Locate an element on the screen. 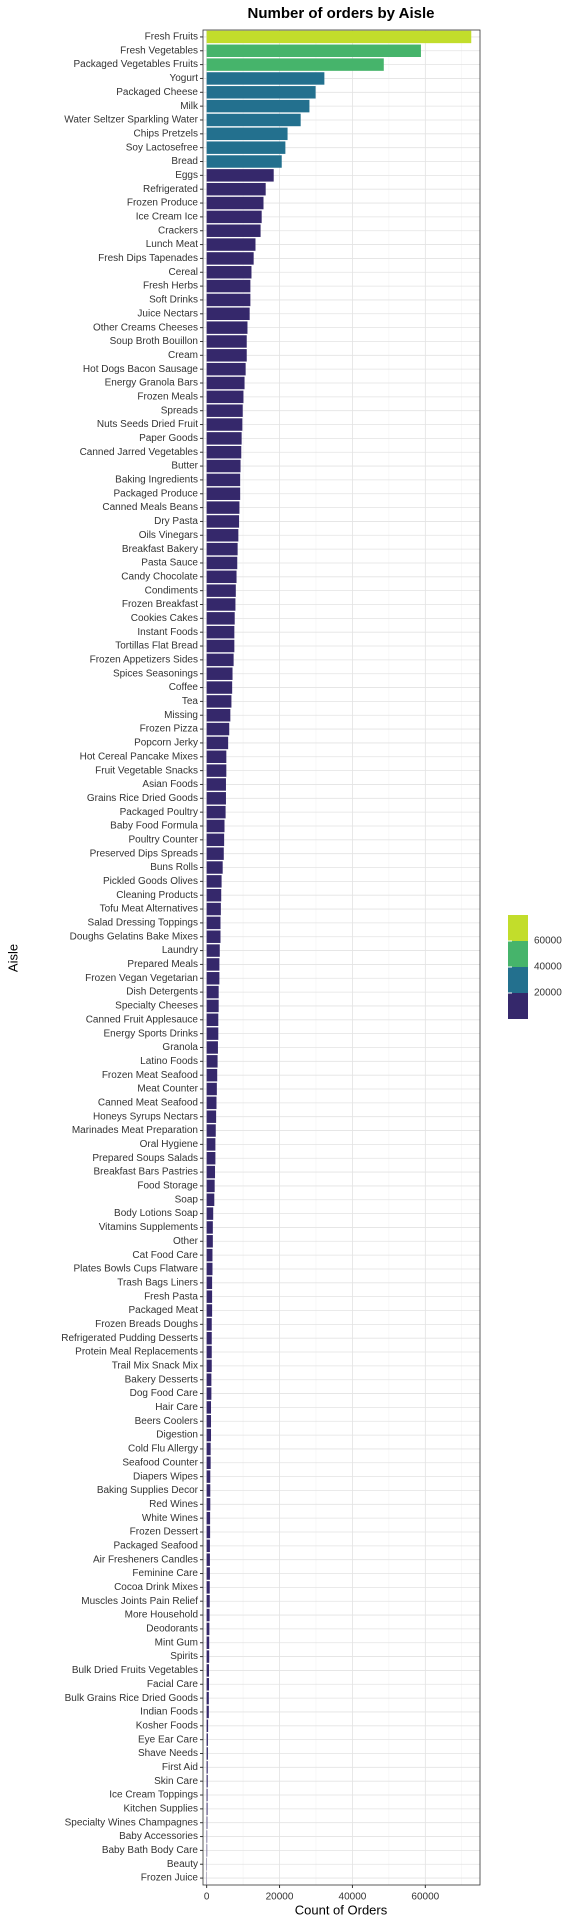 This screenshot has width=576, height=1920. y-tick-label: Kitchen Supplies is located at coordinates (161, 1809).